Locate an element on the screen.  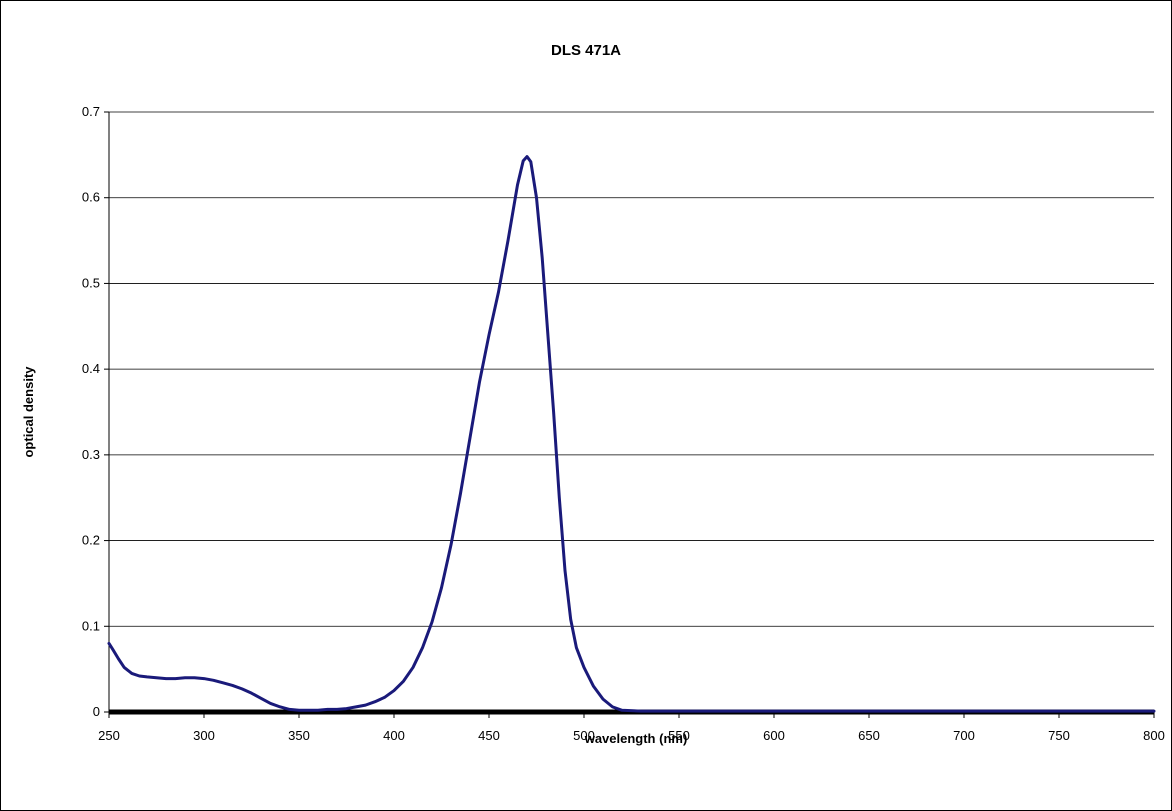
x-axis-title: wavelength (nm) is located at coordinates (636, 738).